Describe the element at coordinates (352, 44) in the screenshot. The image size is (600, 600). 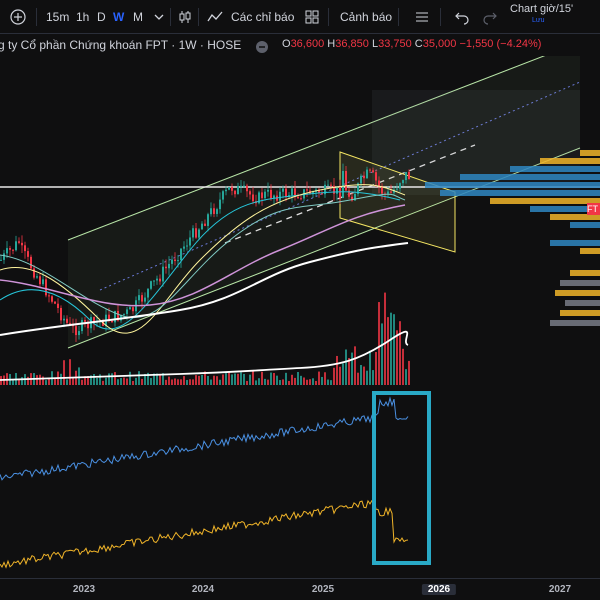
I see `high-value: 36,850` at that location.